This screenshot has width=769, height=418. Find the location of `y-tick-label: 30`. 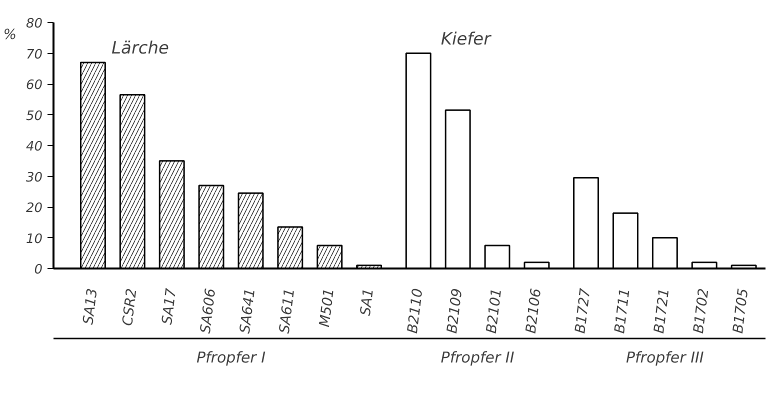

y-tick-label: 30 is located at coordinates (34, 178).